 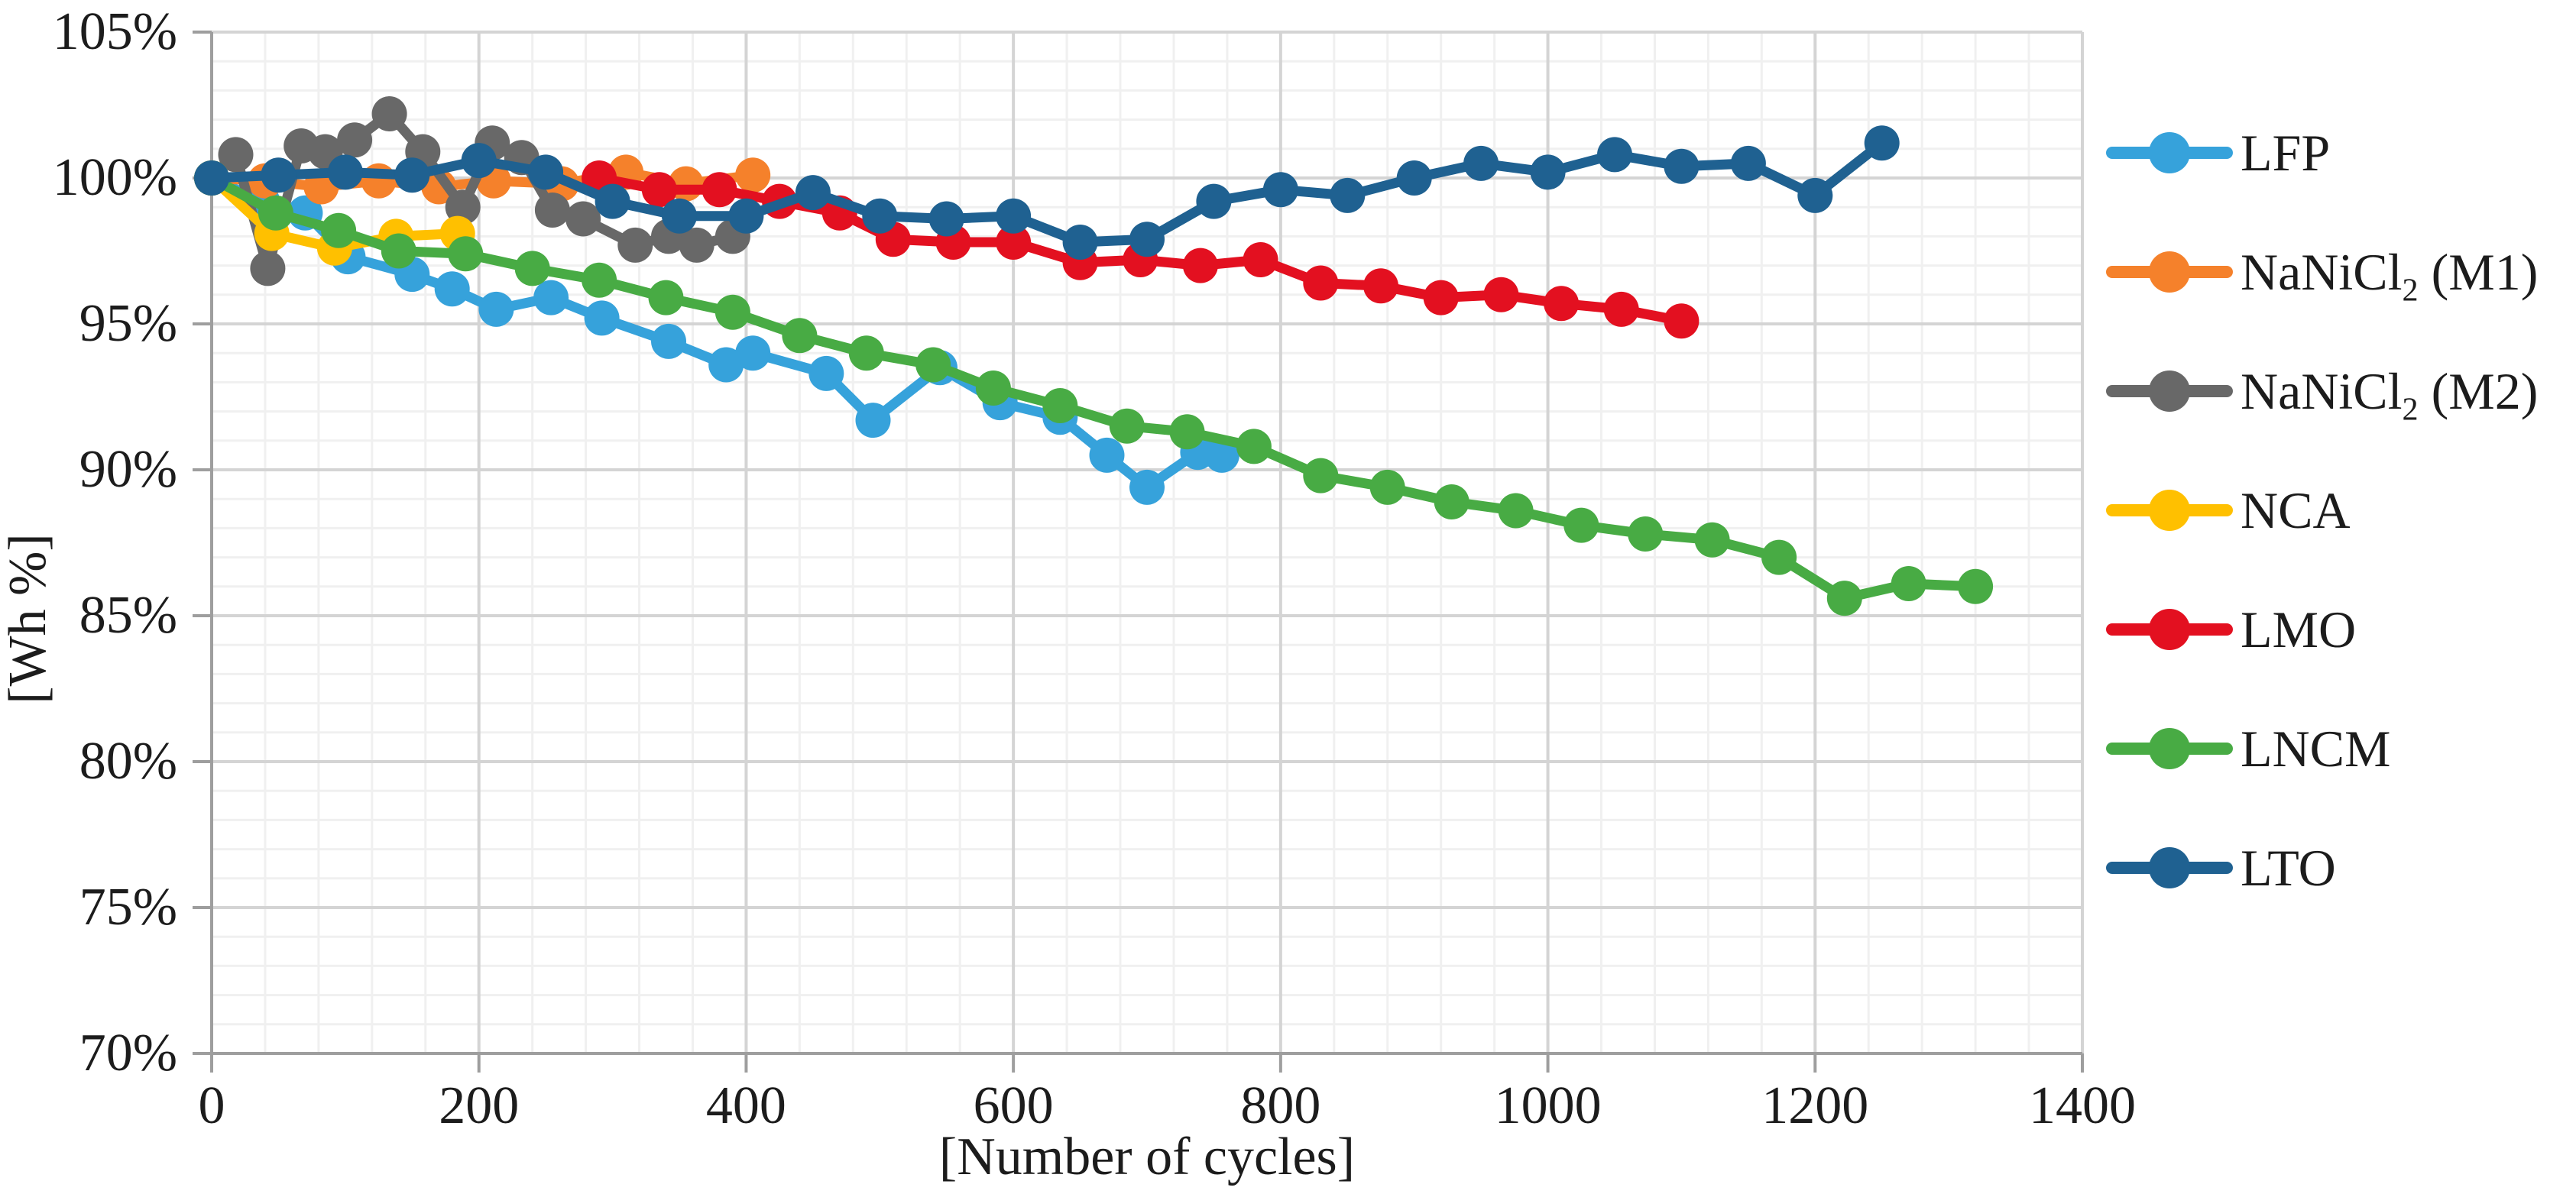 I want to click on x-tick-label: 200, so click(x=479, y=1105).